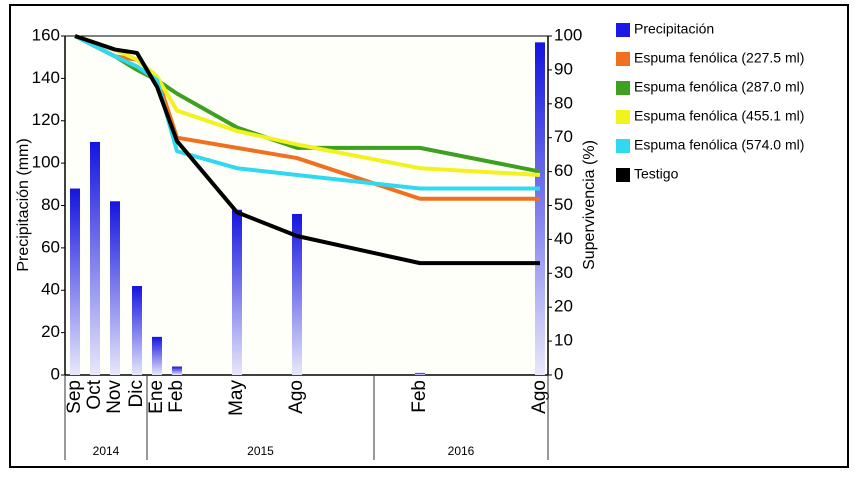  Describe the element at coordinates (563, 102) in the screenshot. I see `y2-tick-label: 80` at that location.